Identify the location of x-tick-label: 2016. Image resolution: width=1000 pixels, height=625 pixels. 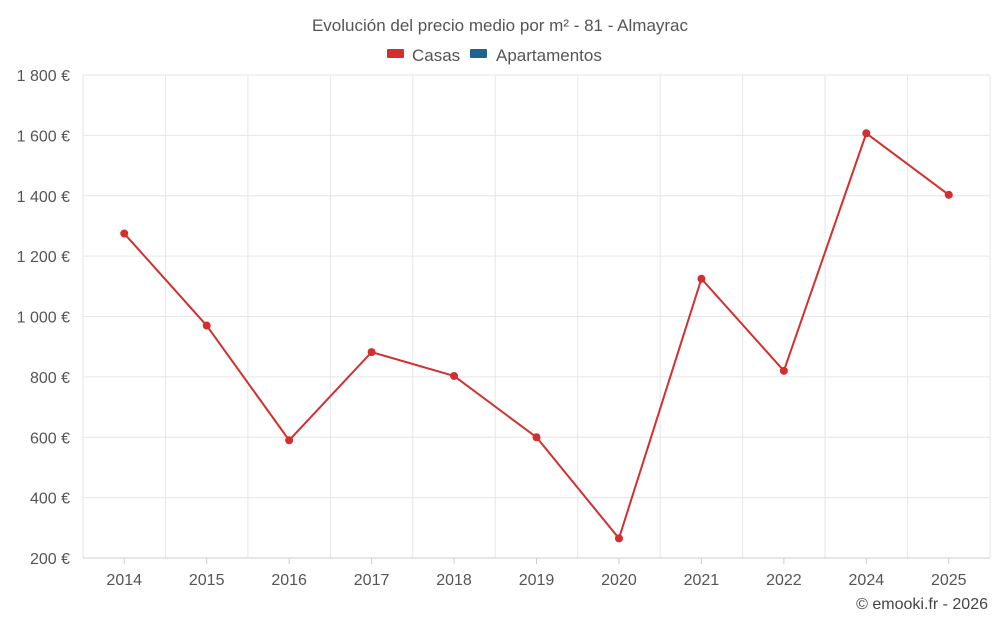
(289, 580).